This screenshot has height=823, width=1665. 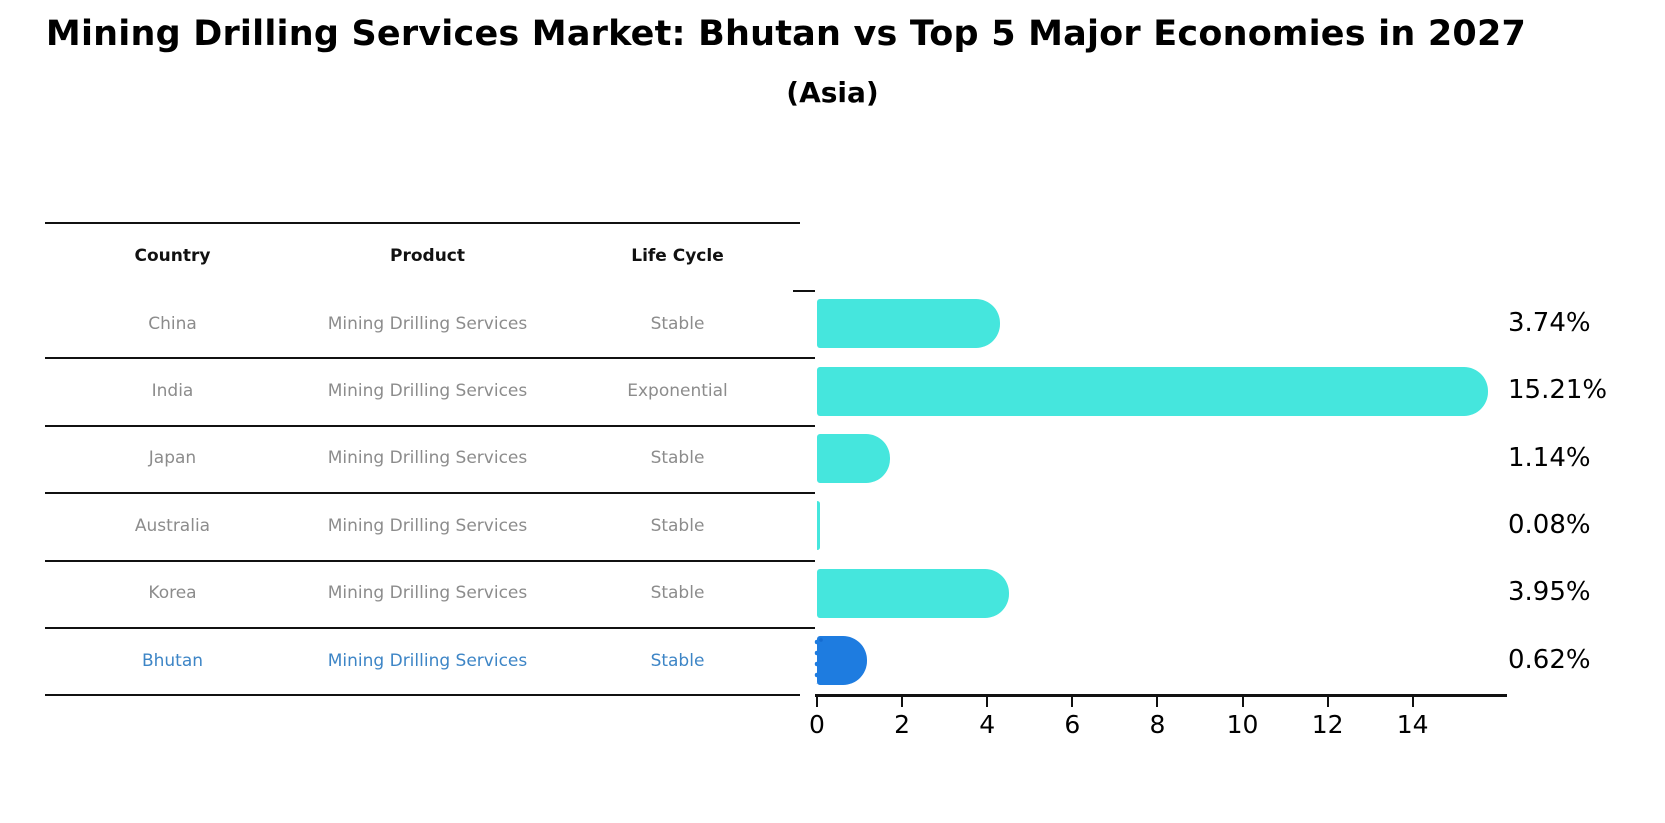 What do you see at coordinates (987, 724) in the screenshot?
I see `x-axis-tick-label: 4` at bounding box center [987, 724].